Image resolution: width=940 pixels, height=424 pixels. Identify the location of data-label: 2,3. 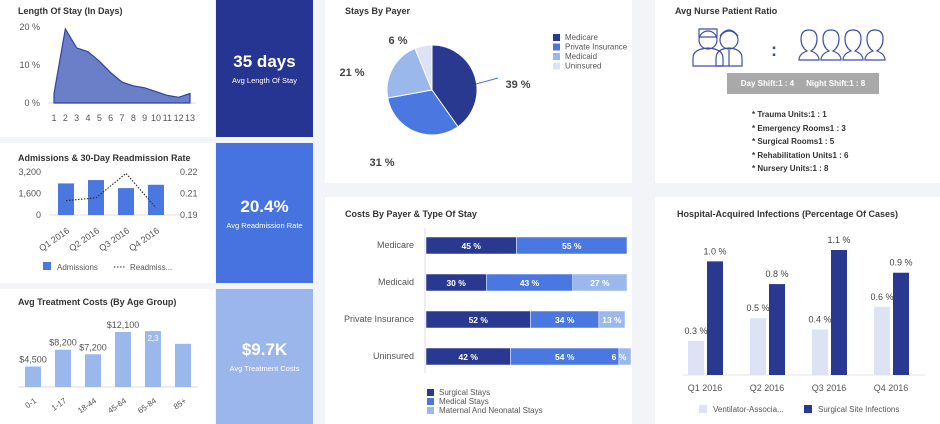
(153, 338).